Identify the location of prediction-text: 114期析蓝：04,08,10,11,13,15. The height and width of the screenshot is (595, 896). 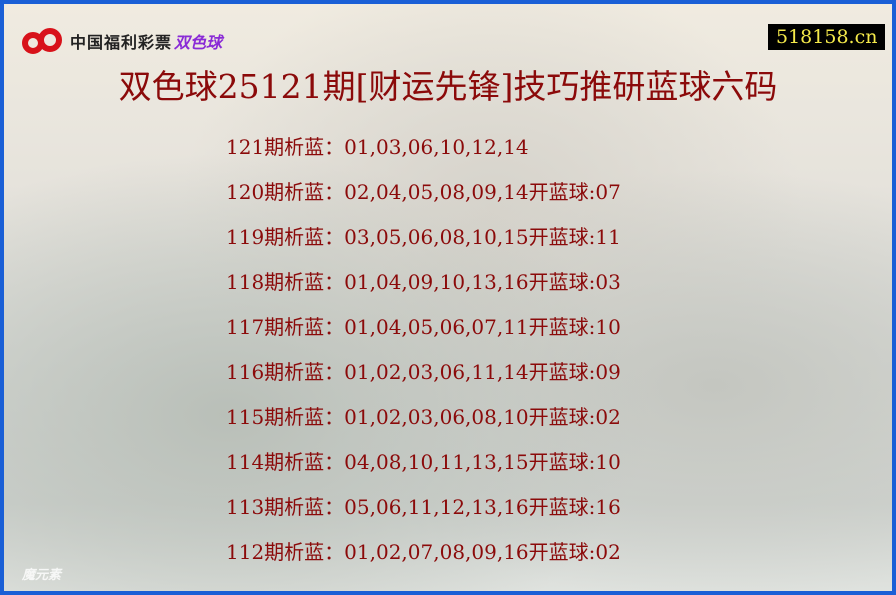
(377, 462).